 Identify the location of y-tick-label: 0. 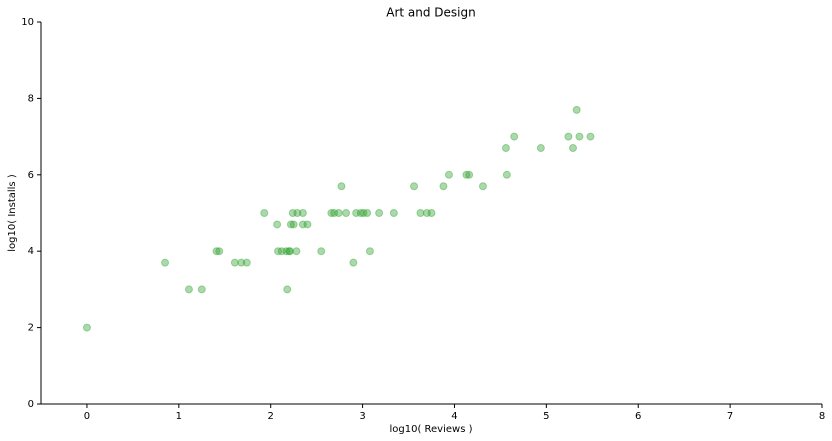
(31, 404).